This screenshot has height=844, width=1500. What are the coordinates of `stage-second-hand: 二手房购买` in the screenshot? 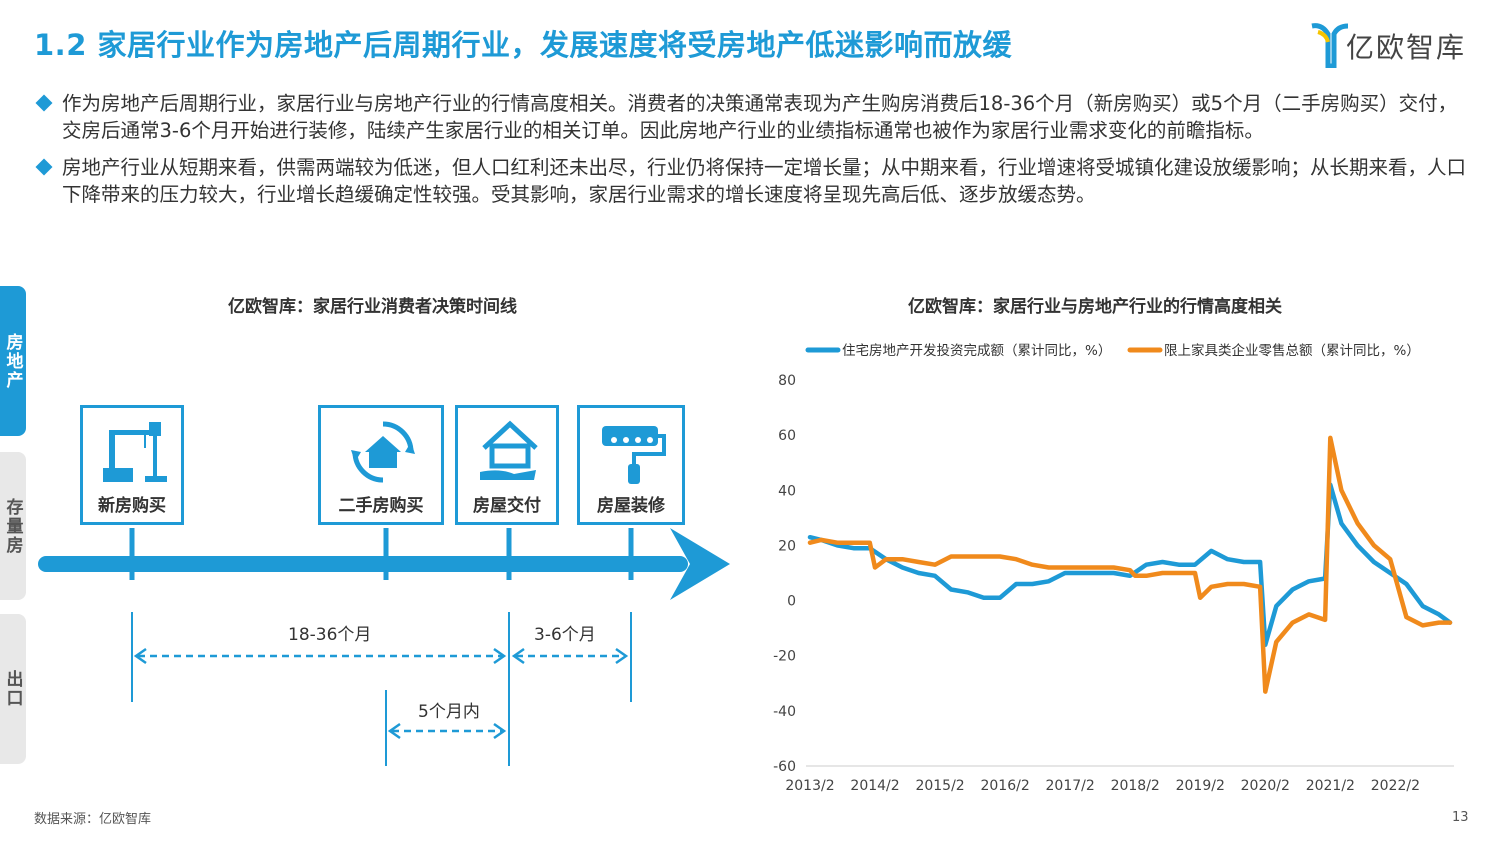 It's located at (381, 465).